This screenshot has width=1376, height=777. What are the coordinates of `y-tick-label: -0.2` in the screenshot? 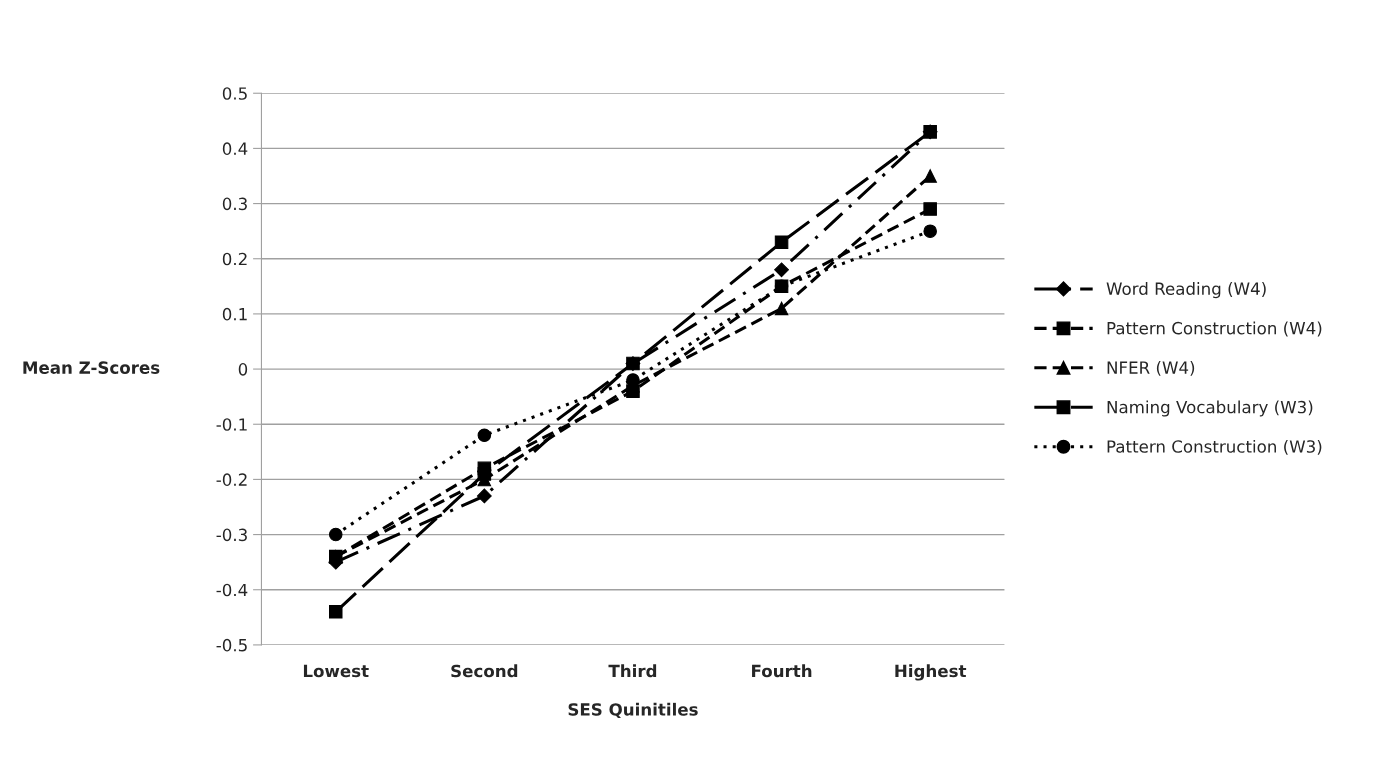 It's located at (231, 479).